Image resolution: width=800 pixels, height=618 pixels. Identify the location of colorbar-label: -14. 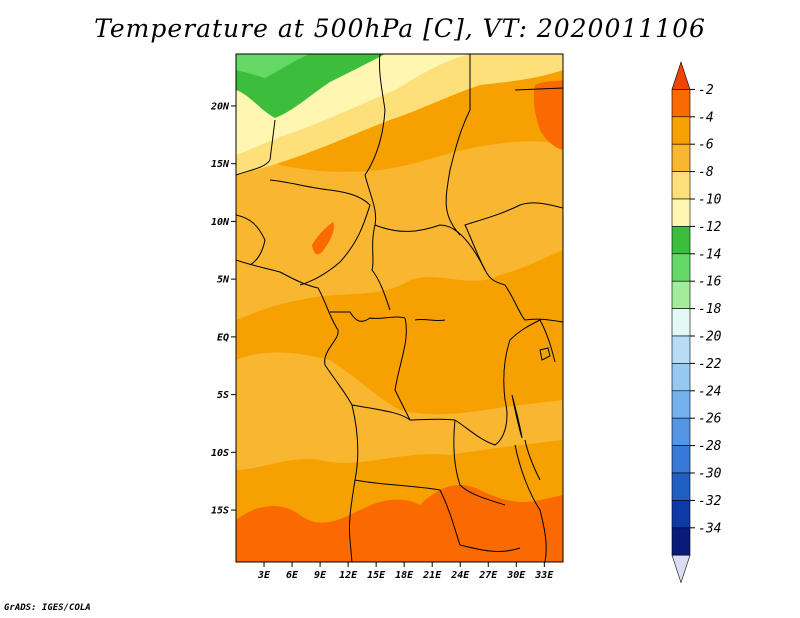
(709, 254).